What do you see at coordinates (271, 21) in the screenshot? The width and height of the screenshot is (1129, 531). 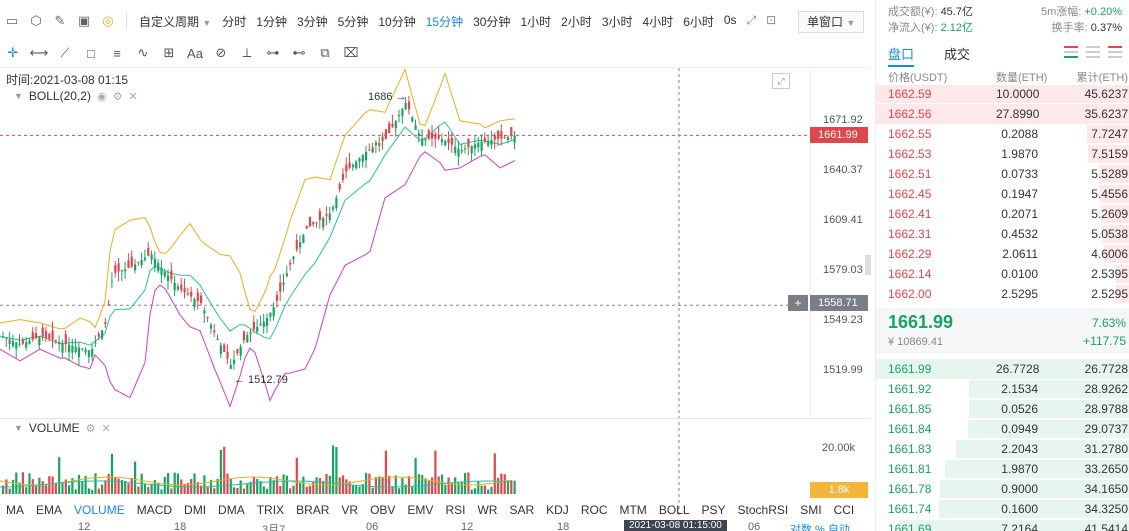 I see `period-1: 1分钟` at bounding box center [271, 21].